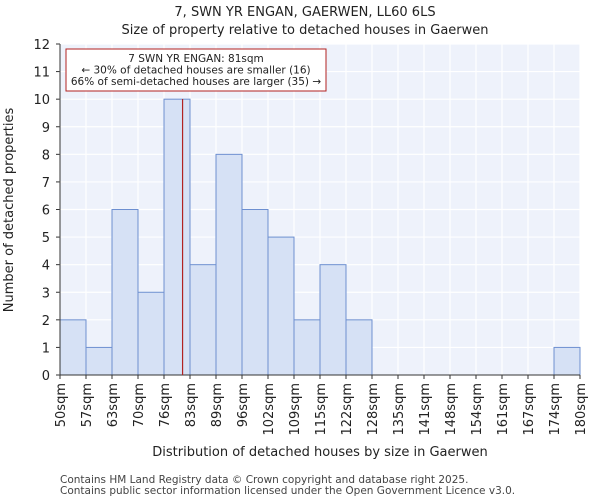  What do you see at coordinates (46, 128) in the screenshot?
I see `y-tick-label: 9` at bounding box center [46, 128].